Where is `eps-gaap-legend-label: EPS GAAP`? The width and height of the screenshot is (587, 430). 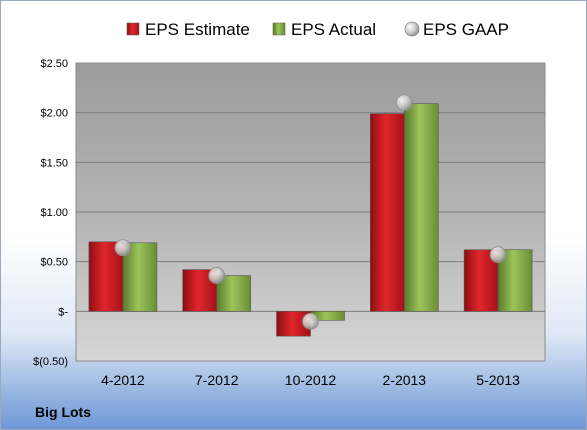
eps-gaap-legend-label: EPS GAAP is located at coordinates (466, 29).